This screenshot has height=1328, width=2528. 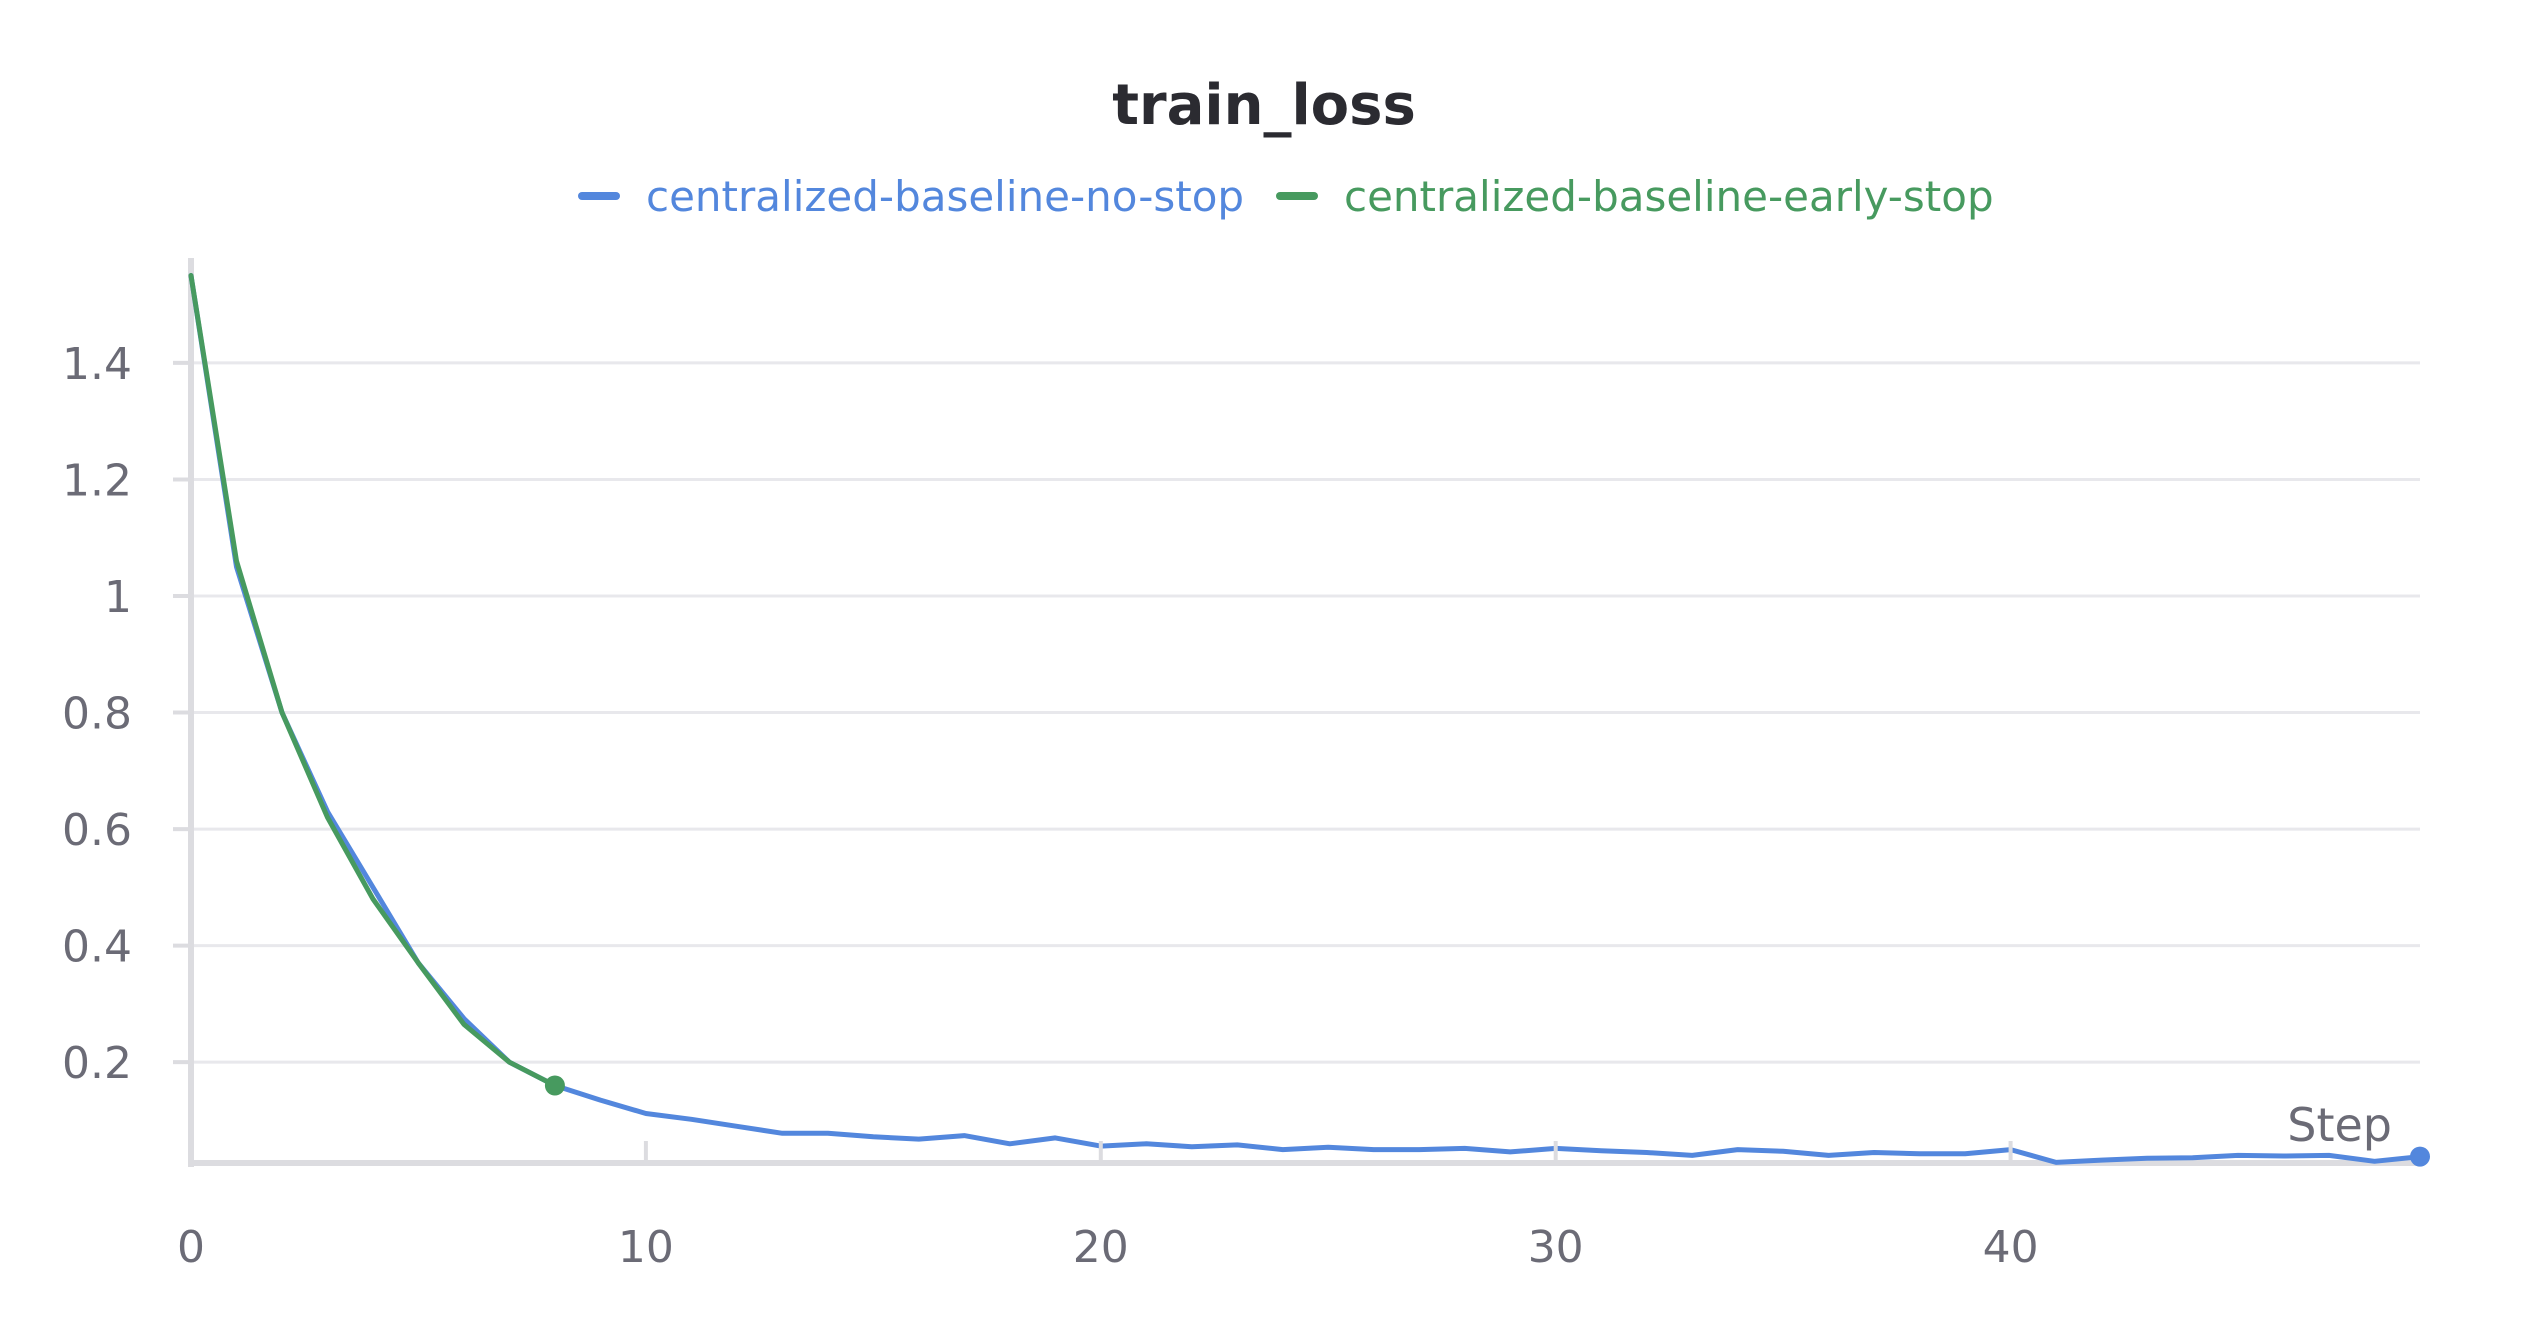 I want to click on legend-label: centralized-baseline-no-stop, so click(x=945, y=196).